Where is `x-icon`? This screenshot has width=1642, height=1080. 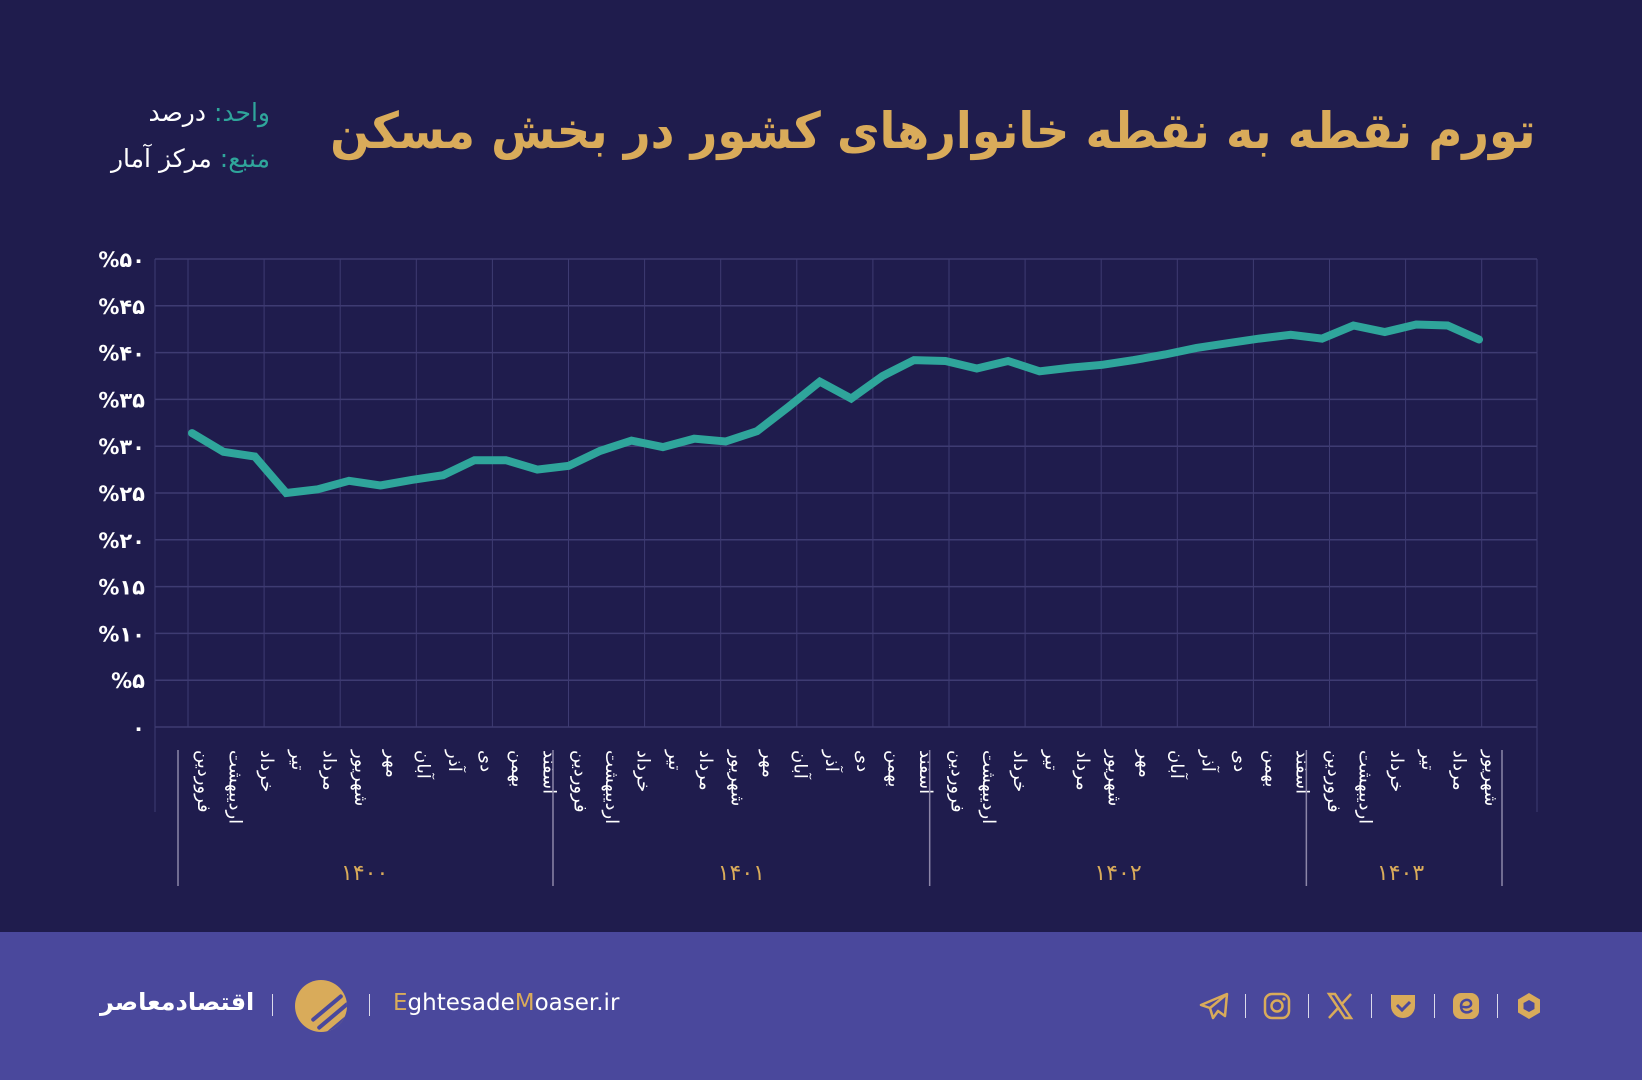 x-icon is located at coordinates (1340, 1006).